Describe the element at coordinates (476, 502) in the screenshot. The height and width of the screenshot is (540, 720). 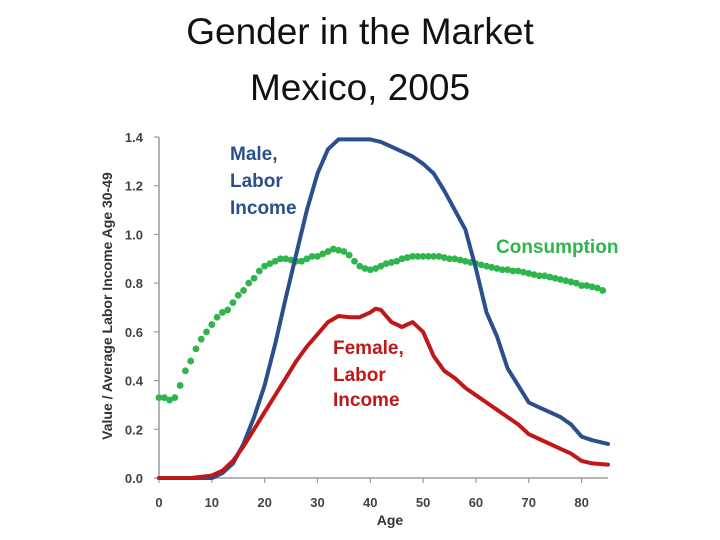
I see `x-tick-label: 60` at that location.